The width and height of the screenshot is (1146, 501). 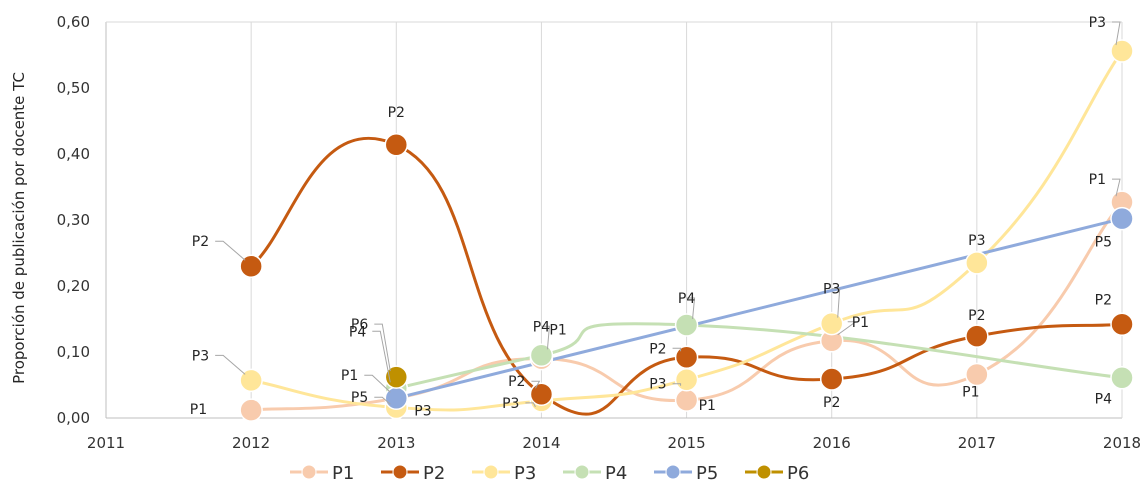 I want to click on x-tick-label: 2013, so click(x=396, y=443).